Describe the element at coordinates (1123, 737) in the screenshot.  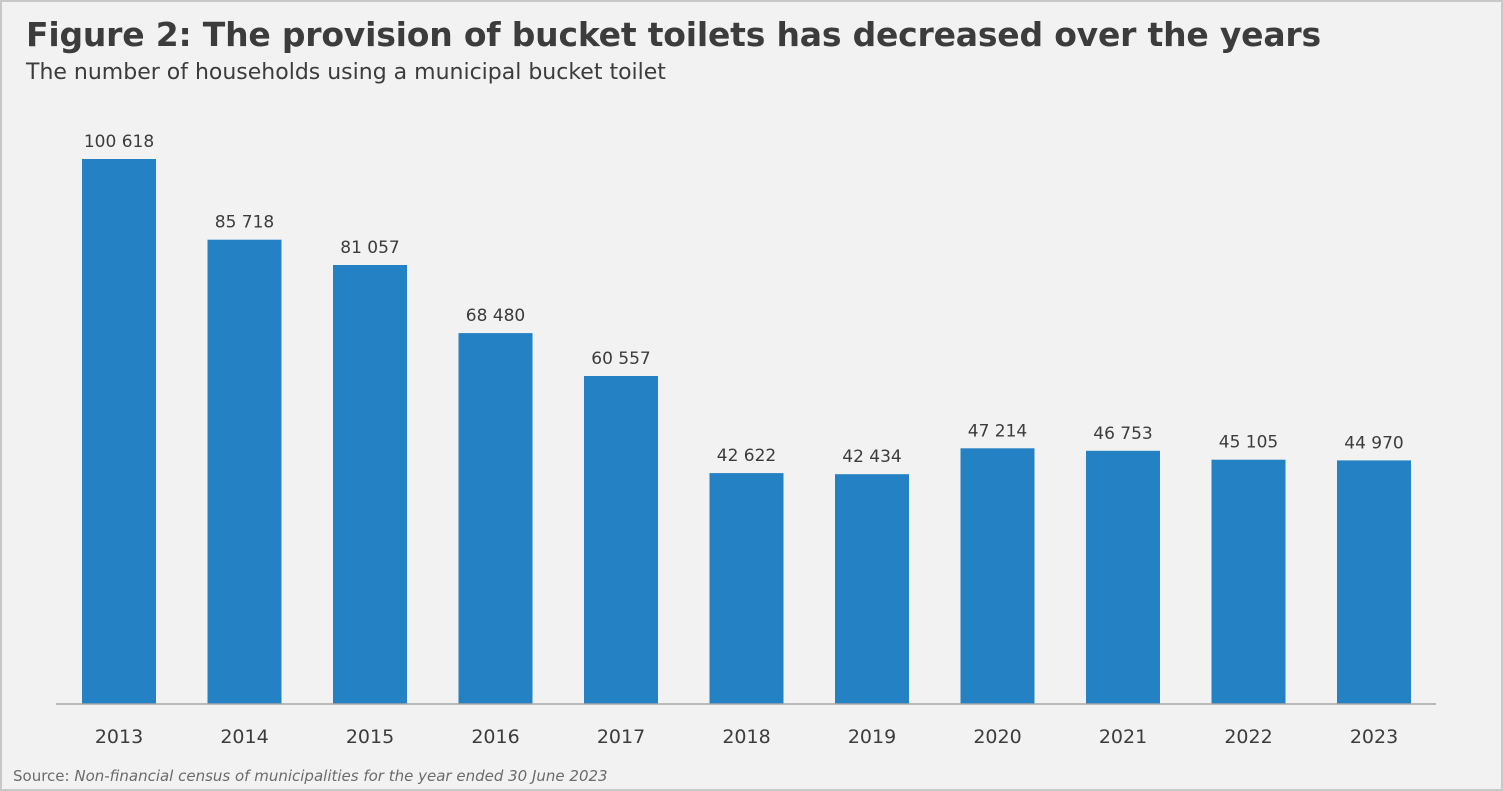
I see `x-tick-label-2021: 2021` at that location.